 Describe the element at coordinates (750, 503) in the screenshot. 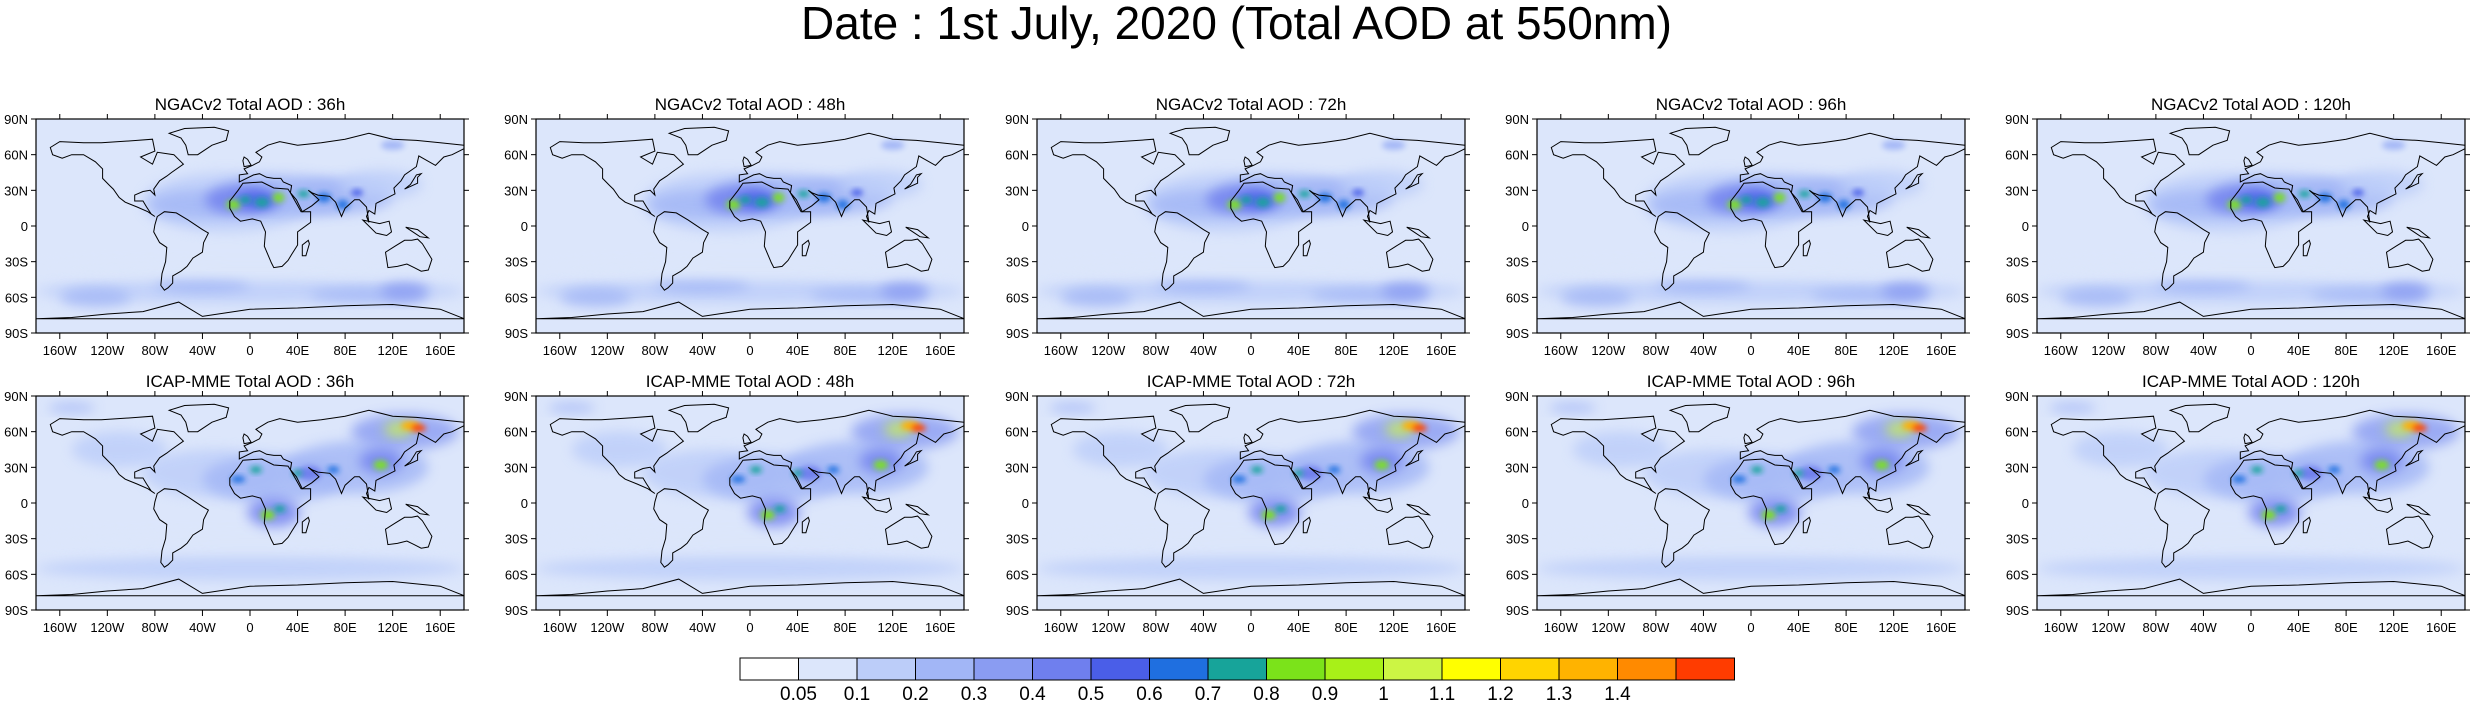

I see `aod-field` at that location.